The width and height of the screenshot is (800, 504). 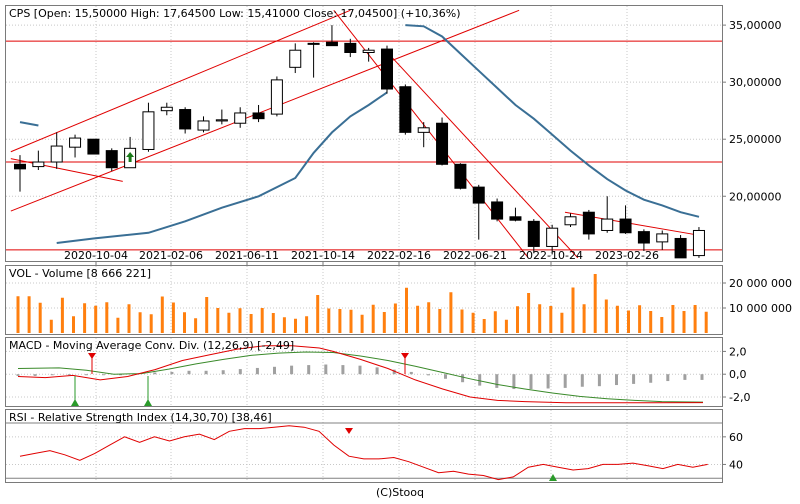 What do you see at coordinates (171, 255) in the screenshot?
I see `date-tick-label: 2021-02-06` at bounding box center [171, 255].